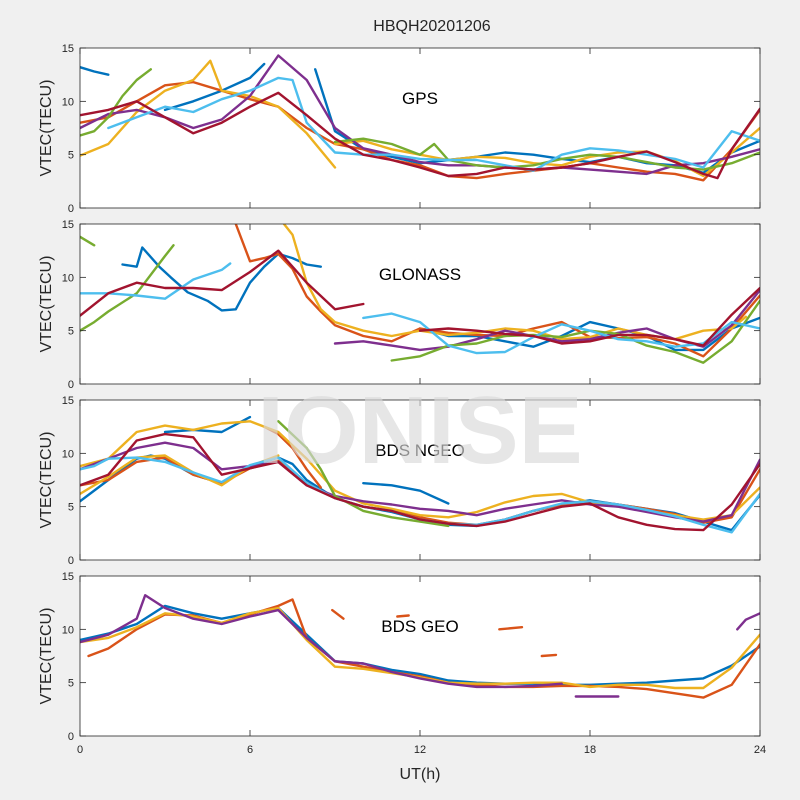 This screenshot has width=800, height=800. What do you see at coordinates (760, 750) in the screenshot?
I see `x-tick-label: 24` at bounding box center [760, 750].